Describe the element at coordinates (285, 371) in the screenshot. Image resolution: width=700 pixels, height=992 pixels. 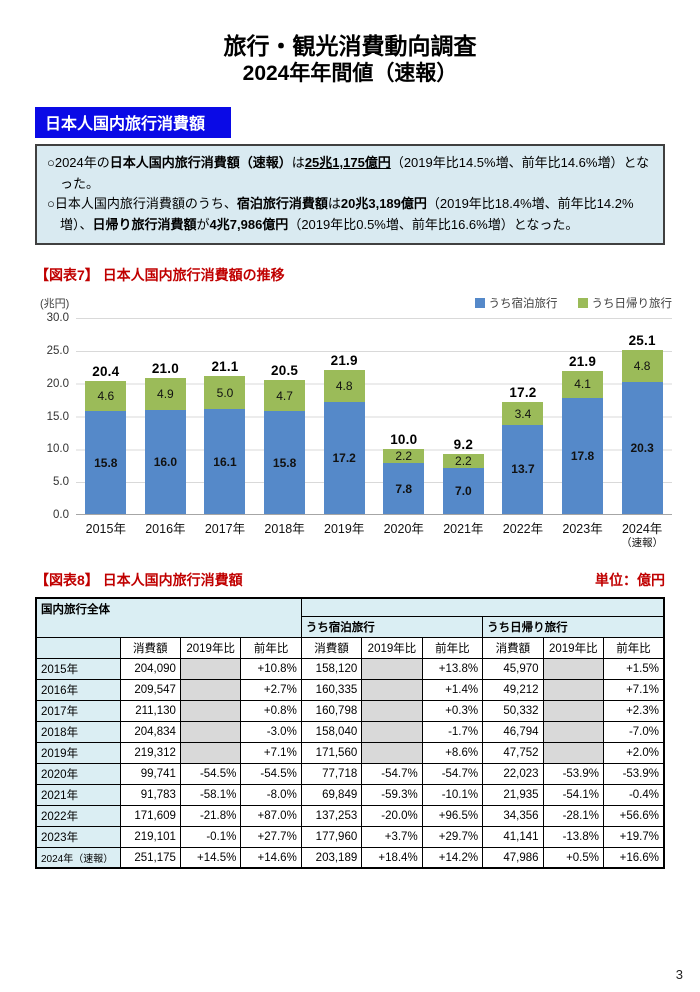
I see `bar-total-label: 20.5` at that location.